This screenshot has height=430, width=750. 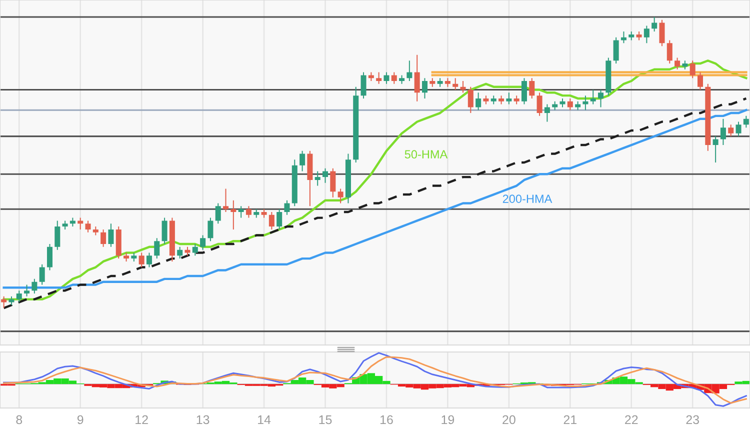 What do you see at coordinates (509, 419) in the screenshot?
I see `x-tick-label: 20` at bounding box center [509, 419].